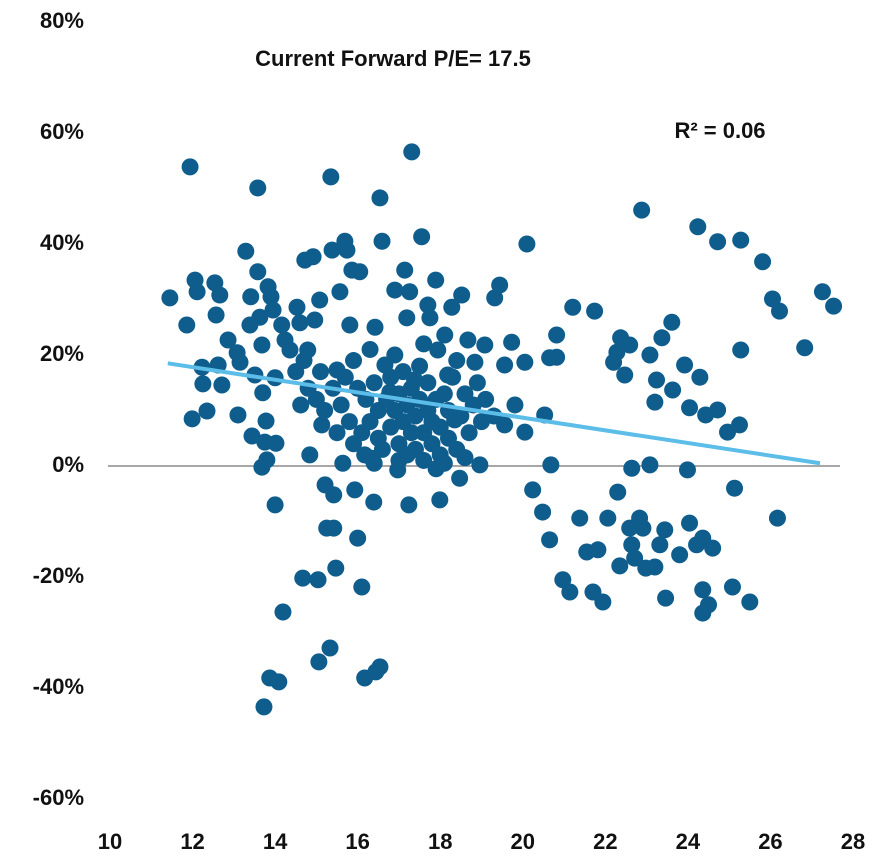 This screenshot has height=861, width=888. Describe the element at coordinates (688, 841) in the screenshot. I see `x-tick-label: 24` at that location.